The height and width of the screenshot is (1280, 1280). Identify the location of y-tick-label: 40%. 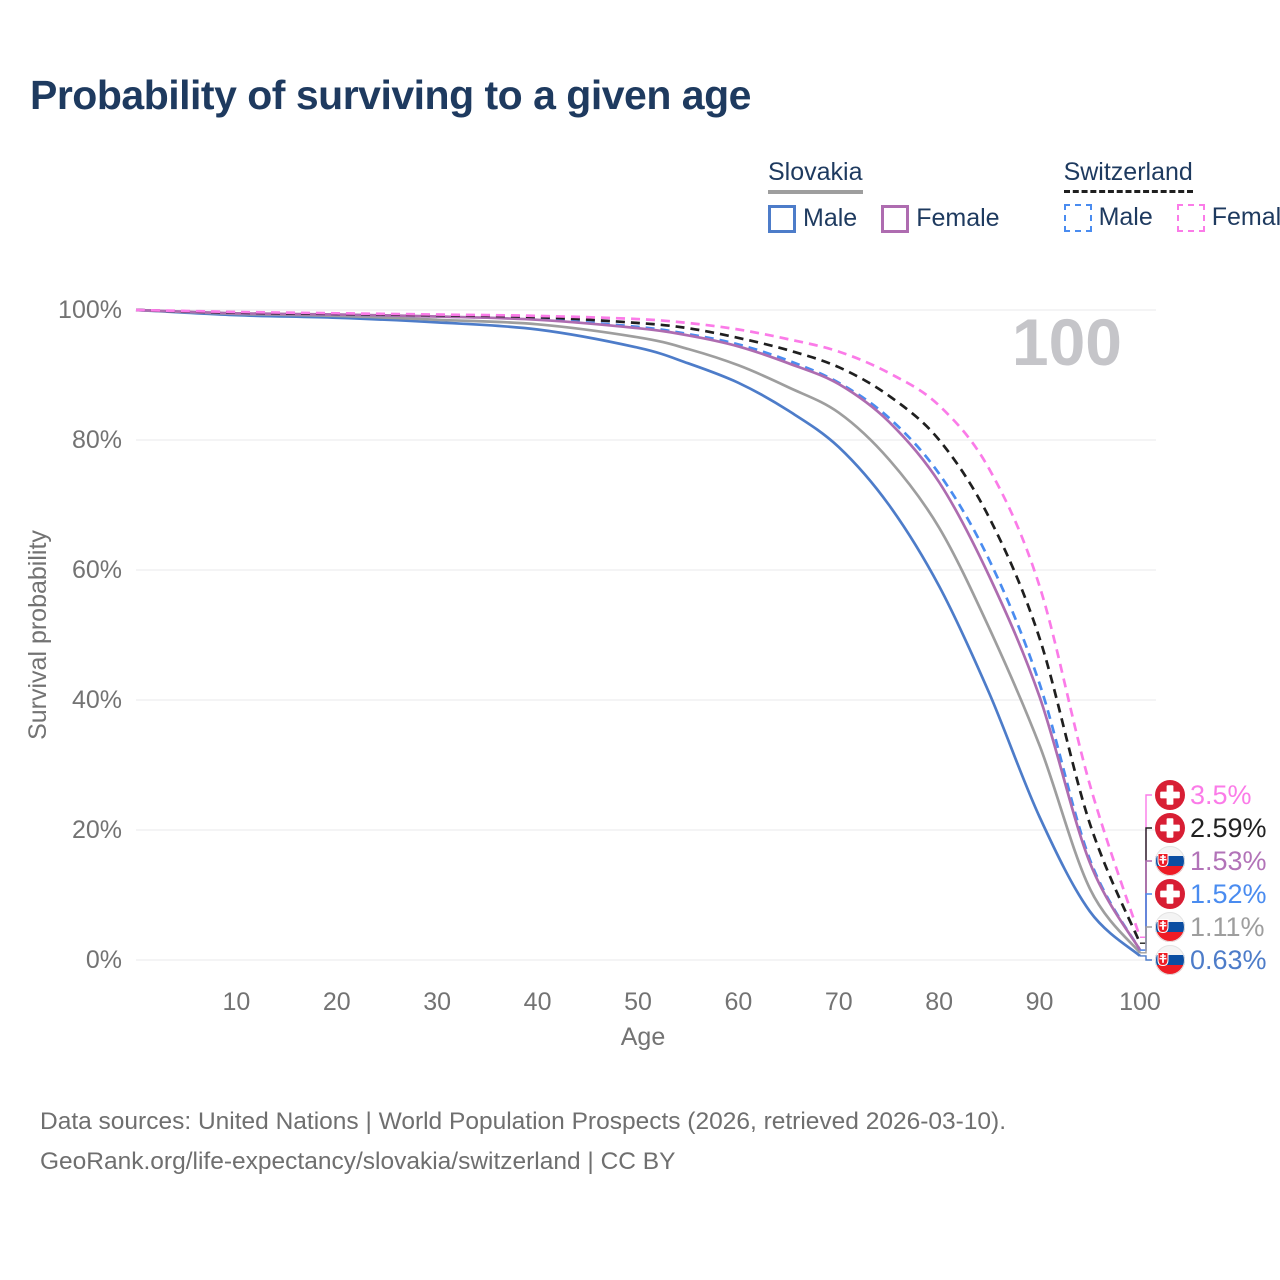
(97, 700).